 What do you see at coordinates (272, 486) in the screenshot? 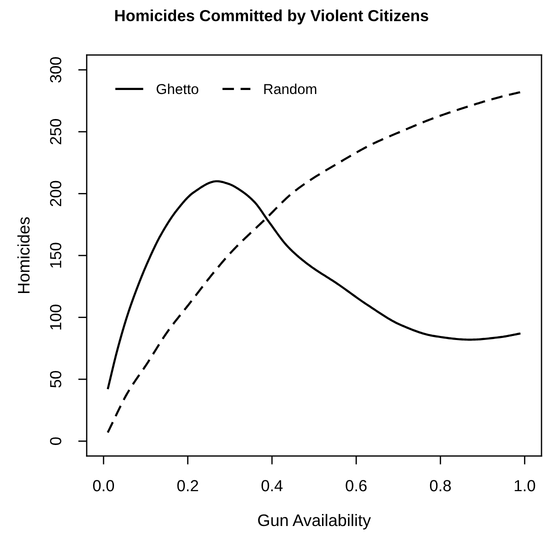
I see `x-tick-label: 0.4` at bounding box center [272, 486].